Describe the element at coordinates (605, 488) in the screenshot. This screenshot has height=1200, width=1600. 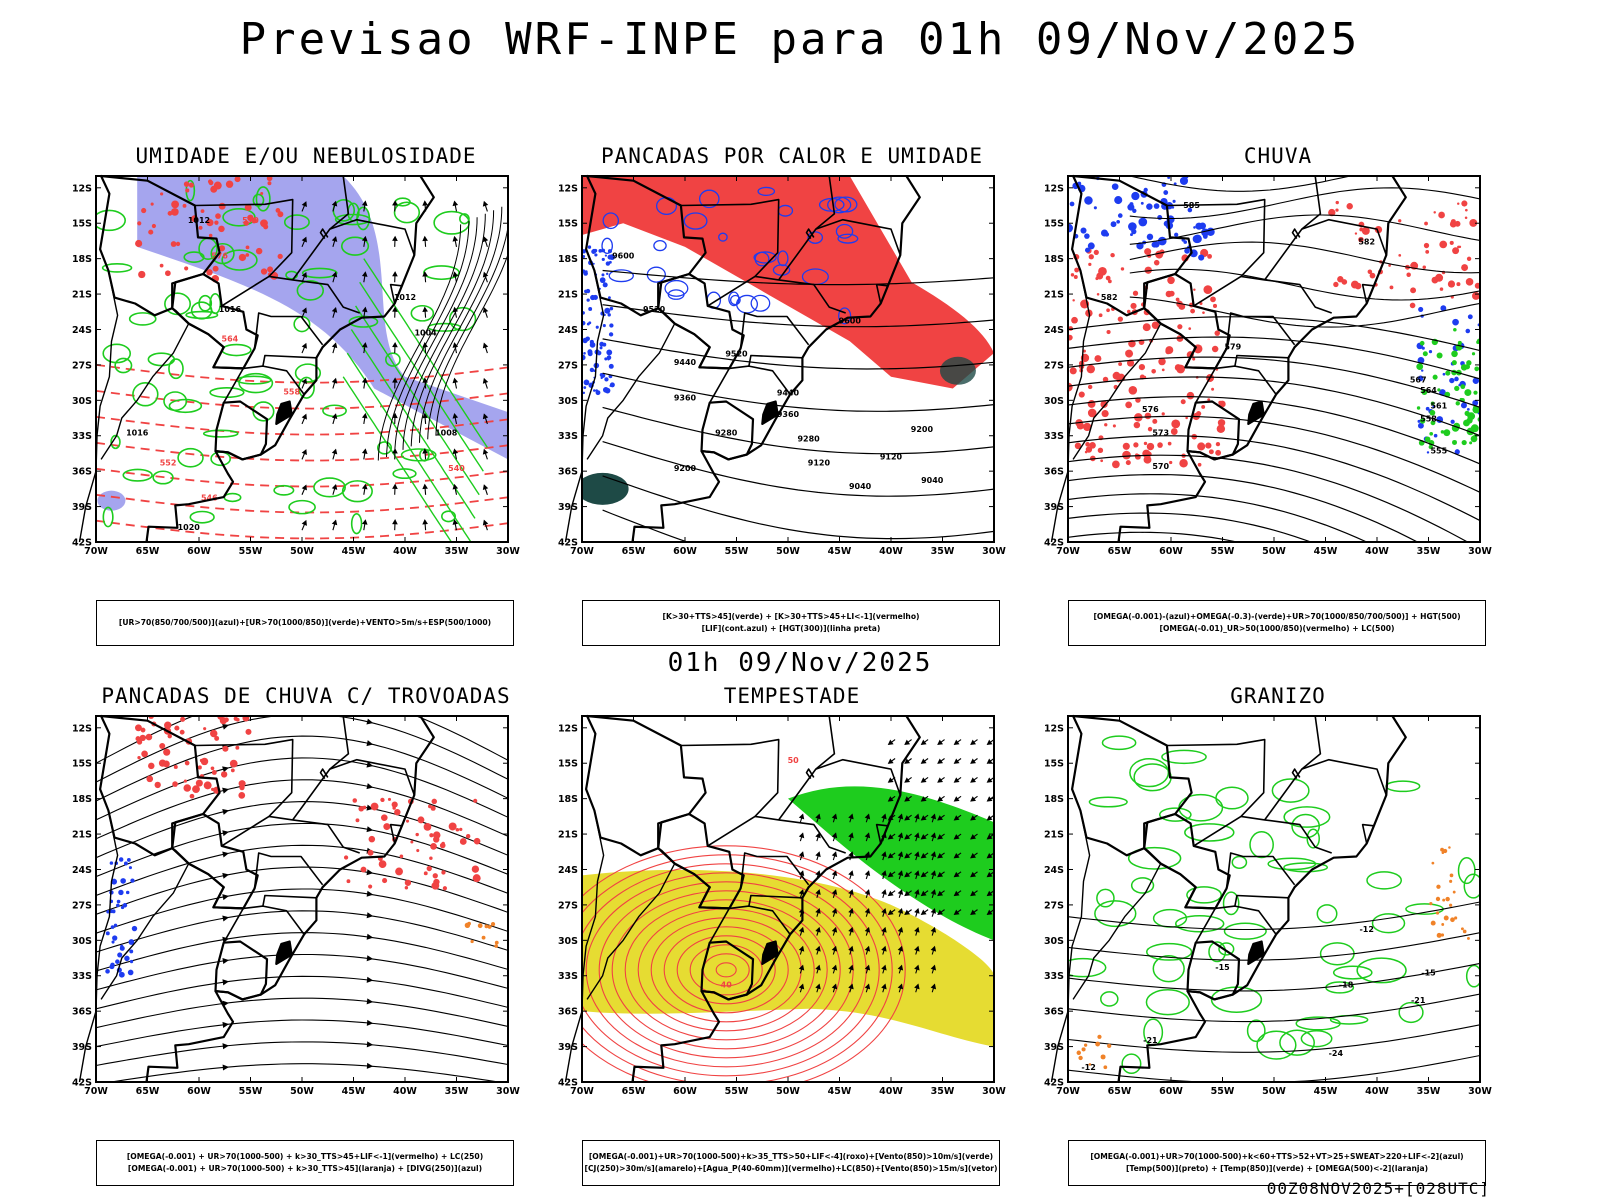
I see `instability-dark` at that location.